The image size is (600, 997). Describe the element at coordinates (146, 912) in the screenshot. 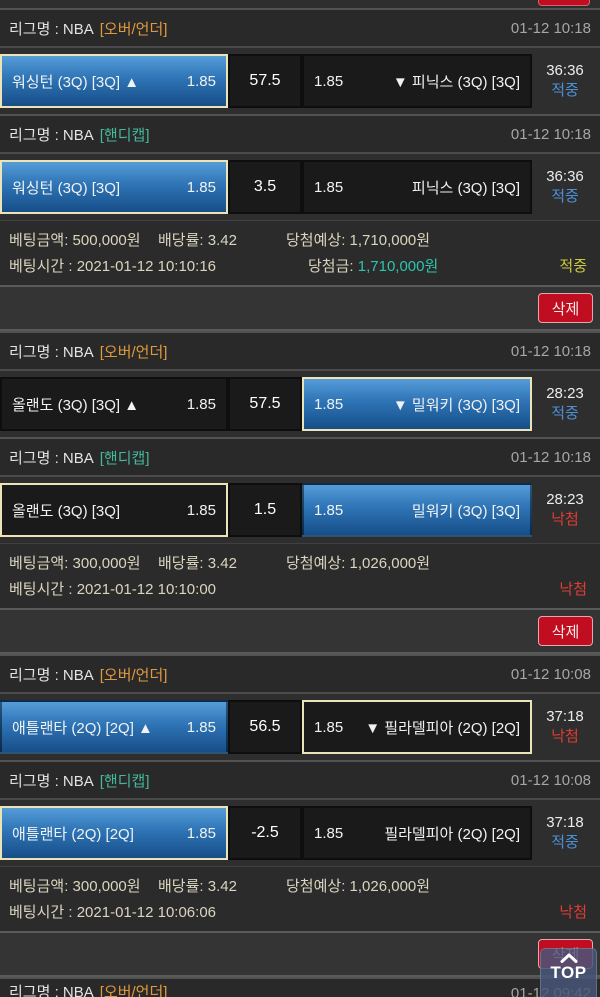

I see `bet-time-value: 2021-01-12 10:06:06` at that location.